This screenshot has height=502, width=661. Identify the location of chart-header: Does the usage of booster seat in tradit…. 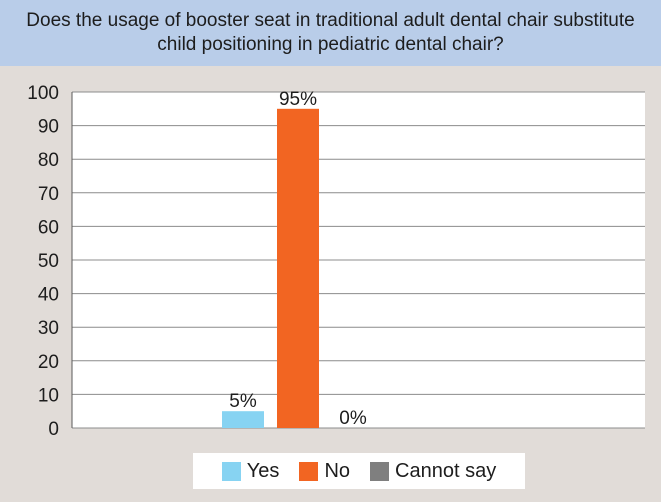
(330, 33).